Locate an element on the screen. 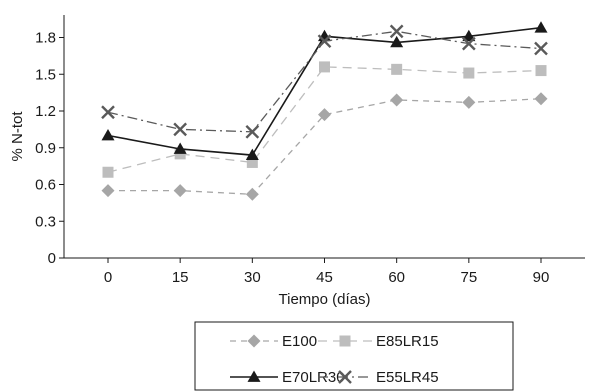 The width and height of the screenshot is (605, 392). y-tick-label: 1.5 is located at coordinates (45, 74).